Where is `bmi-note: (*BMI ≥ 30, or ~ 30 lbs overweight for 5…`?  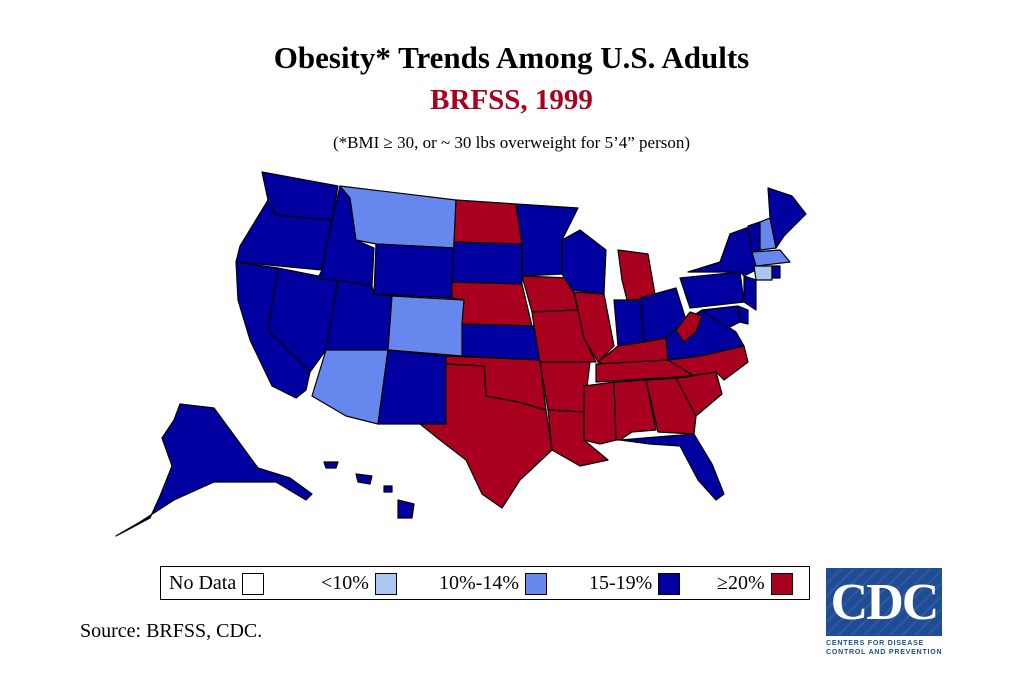 bmi-note: (*BMI ≥ 30, or ~ 30 lbs overweight for 5… is located at coordinates (511, 142).